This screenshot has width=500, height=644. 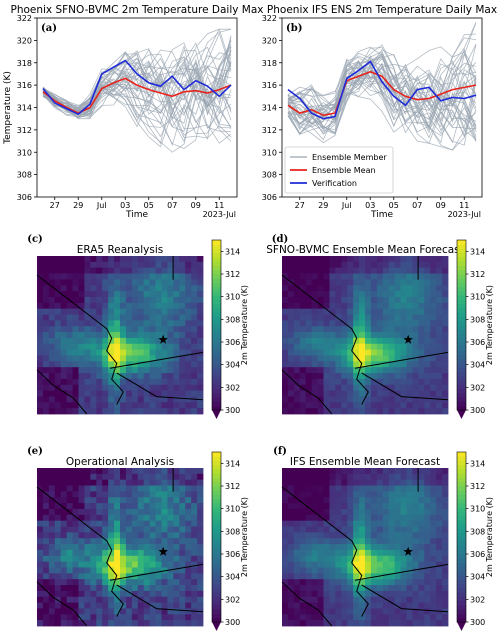 I want to click on map-title: SFNO-BVMC Ensemble Mean Forecast, so click(x=365, y=250).